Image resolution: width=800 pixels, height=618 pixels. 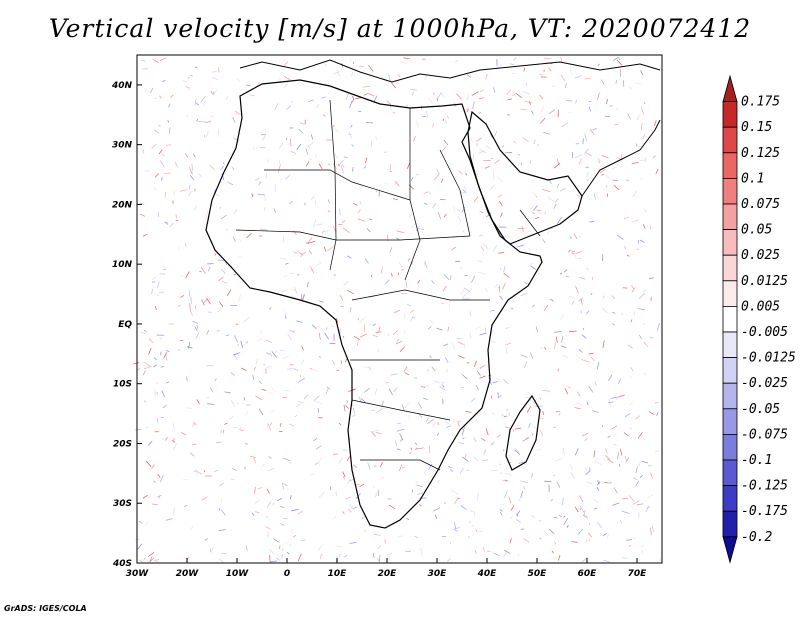 I want to click on lon-tick-label: 30W, so click(x=138, y=574).